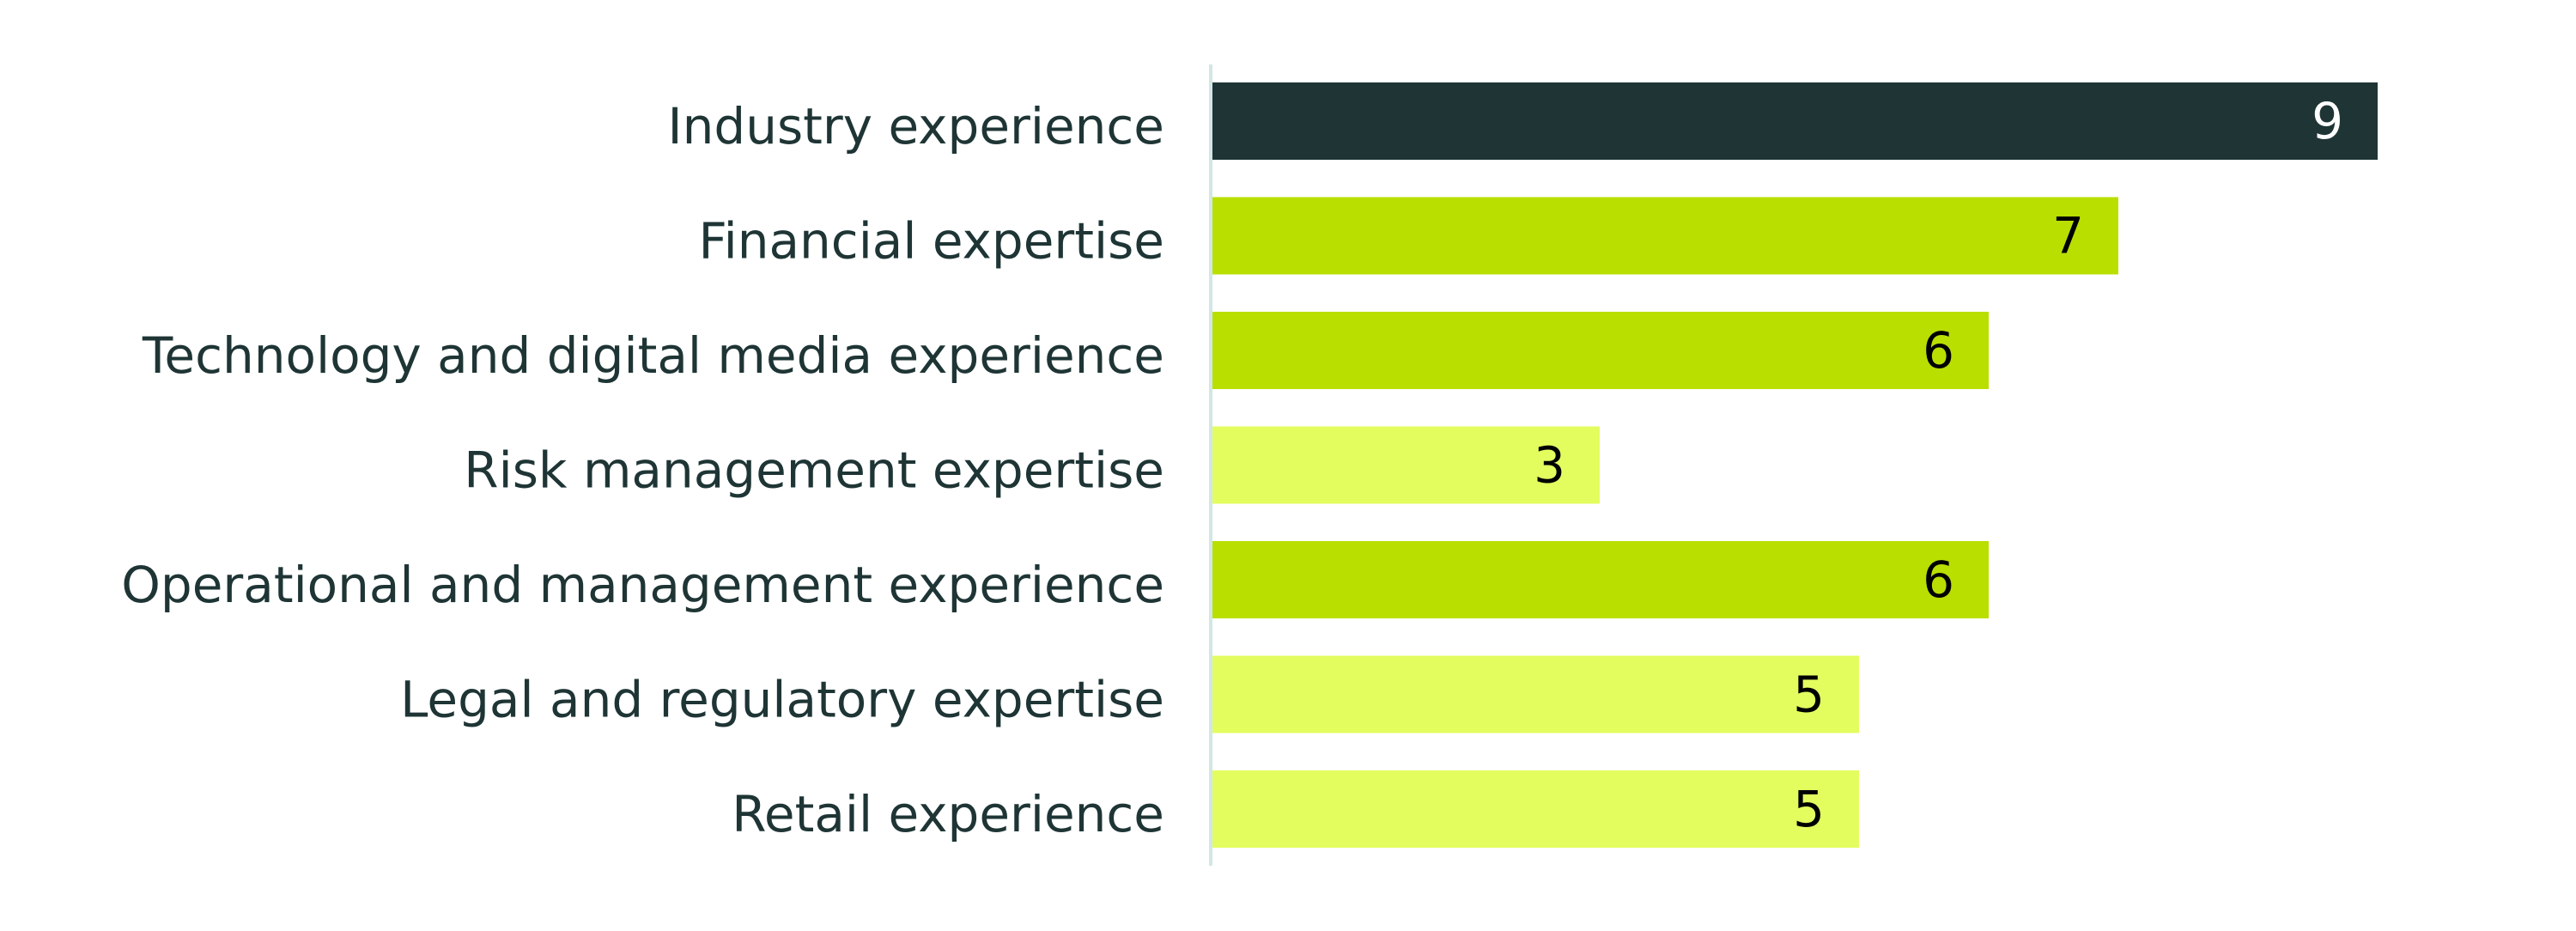 Image resolution: width=2576 pixels, height=931 pixels. What do you see at coordinates (948, 814) in the screenshot?
I see `category-label: Retail experience` at bounding box center [948, 814].